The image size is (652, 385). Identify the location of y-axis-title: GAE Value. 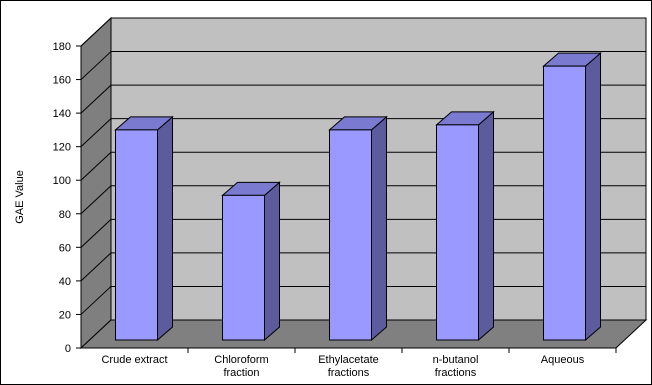
(20, 197).